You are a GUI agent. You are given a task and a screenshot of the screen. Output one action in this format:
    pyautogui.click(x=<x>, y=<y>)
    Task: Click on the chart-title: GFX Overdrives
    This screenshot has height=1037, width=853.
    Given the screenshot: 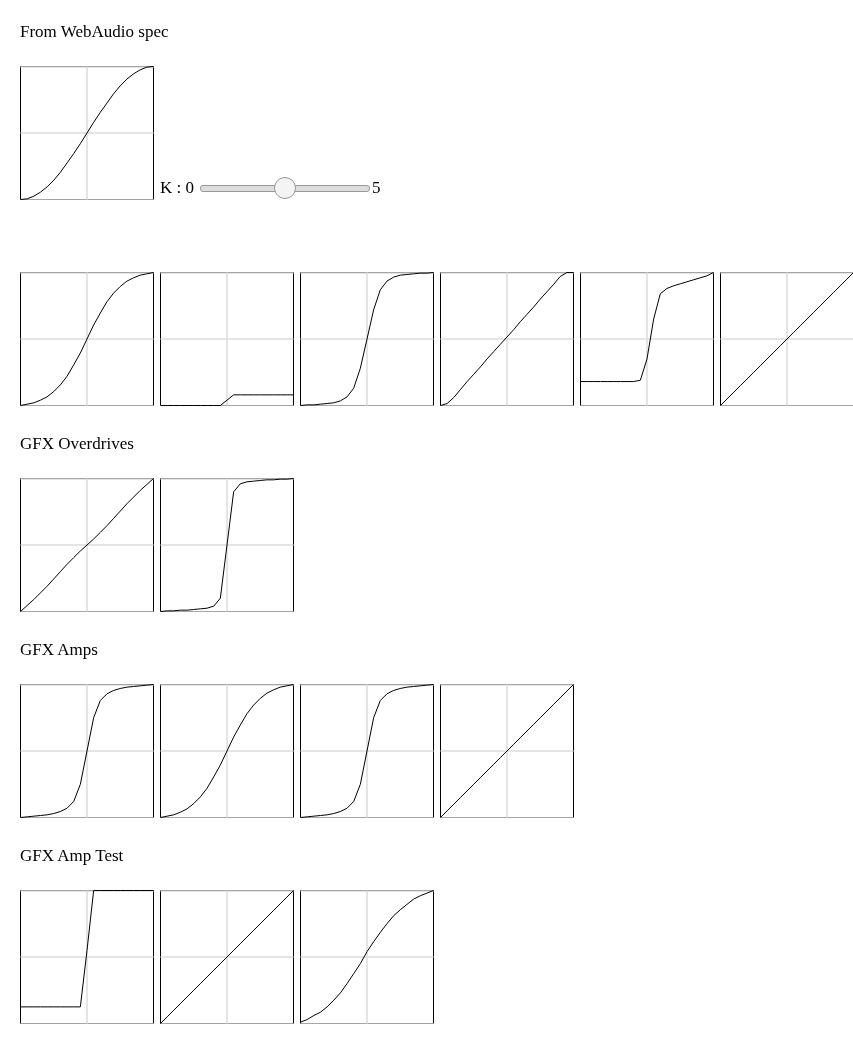 What is the action you would take?
    pyautogui.click(x=77, y=444)
    